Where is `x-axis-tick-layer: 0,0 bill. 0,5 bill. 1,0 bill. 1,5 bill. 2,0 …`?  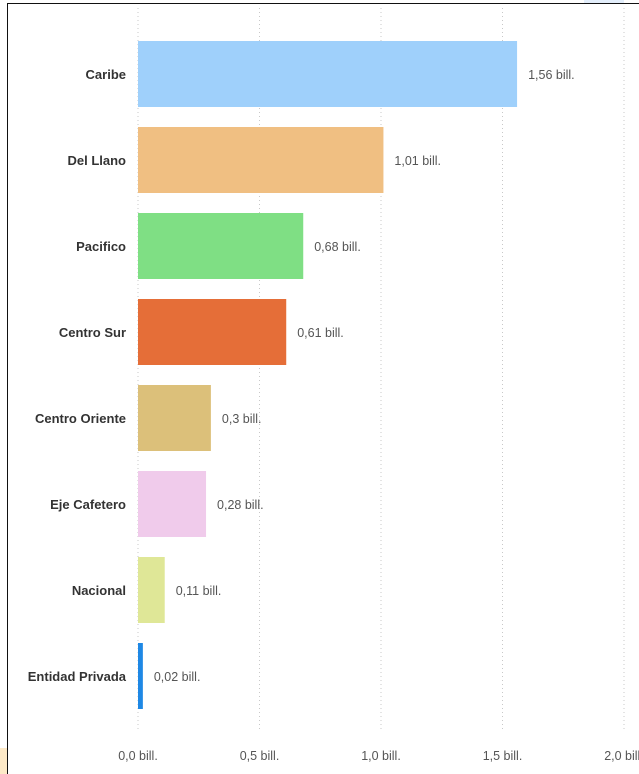 x-axis-tick-layer: 0,0 bill. 0,5 bill. 1,0 bill. 1,5 bill. 2,0 … is located at coordinates (378, 756).